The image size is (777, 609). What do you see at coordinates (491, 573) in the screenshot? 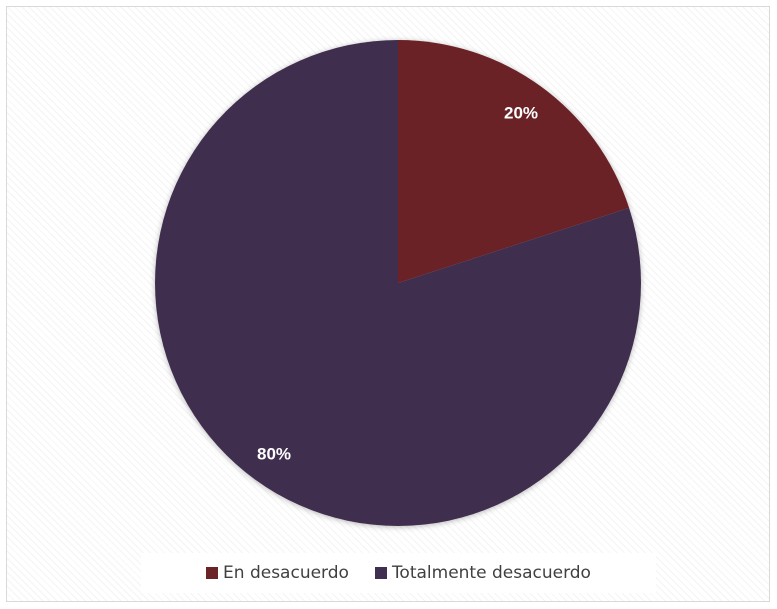
I see `legend-label: Totalmente desacuerdo` at bounding box center [491, 573].